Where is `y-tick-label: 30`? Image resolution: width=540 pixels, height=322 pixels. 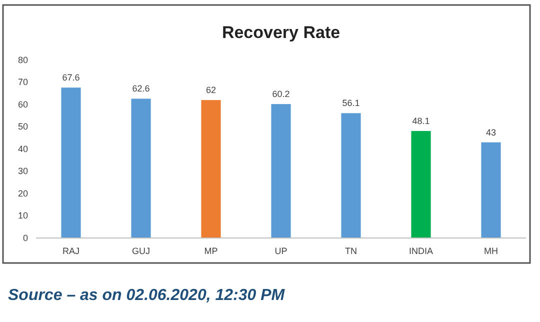
y-tick-label: 30 is located at coordinates (23, 171).